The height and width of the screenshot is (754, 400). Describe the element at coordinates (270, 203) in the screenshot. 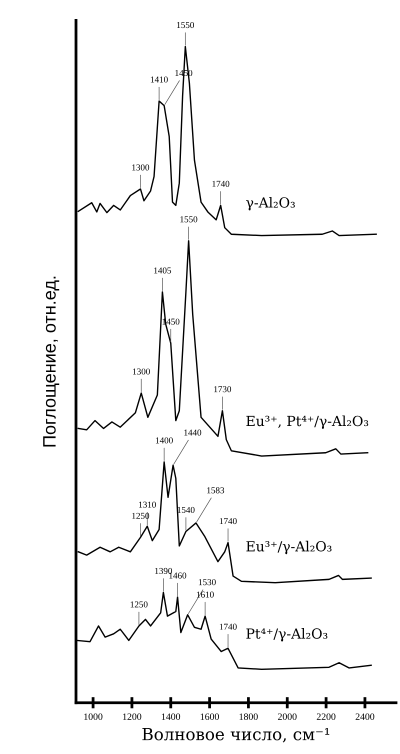

I see `series-label: γ-Al₂O₃` at that location.